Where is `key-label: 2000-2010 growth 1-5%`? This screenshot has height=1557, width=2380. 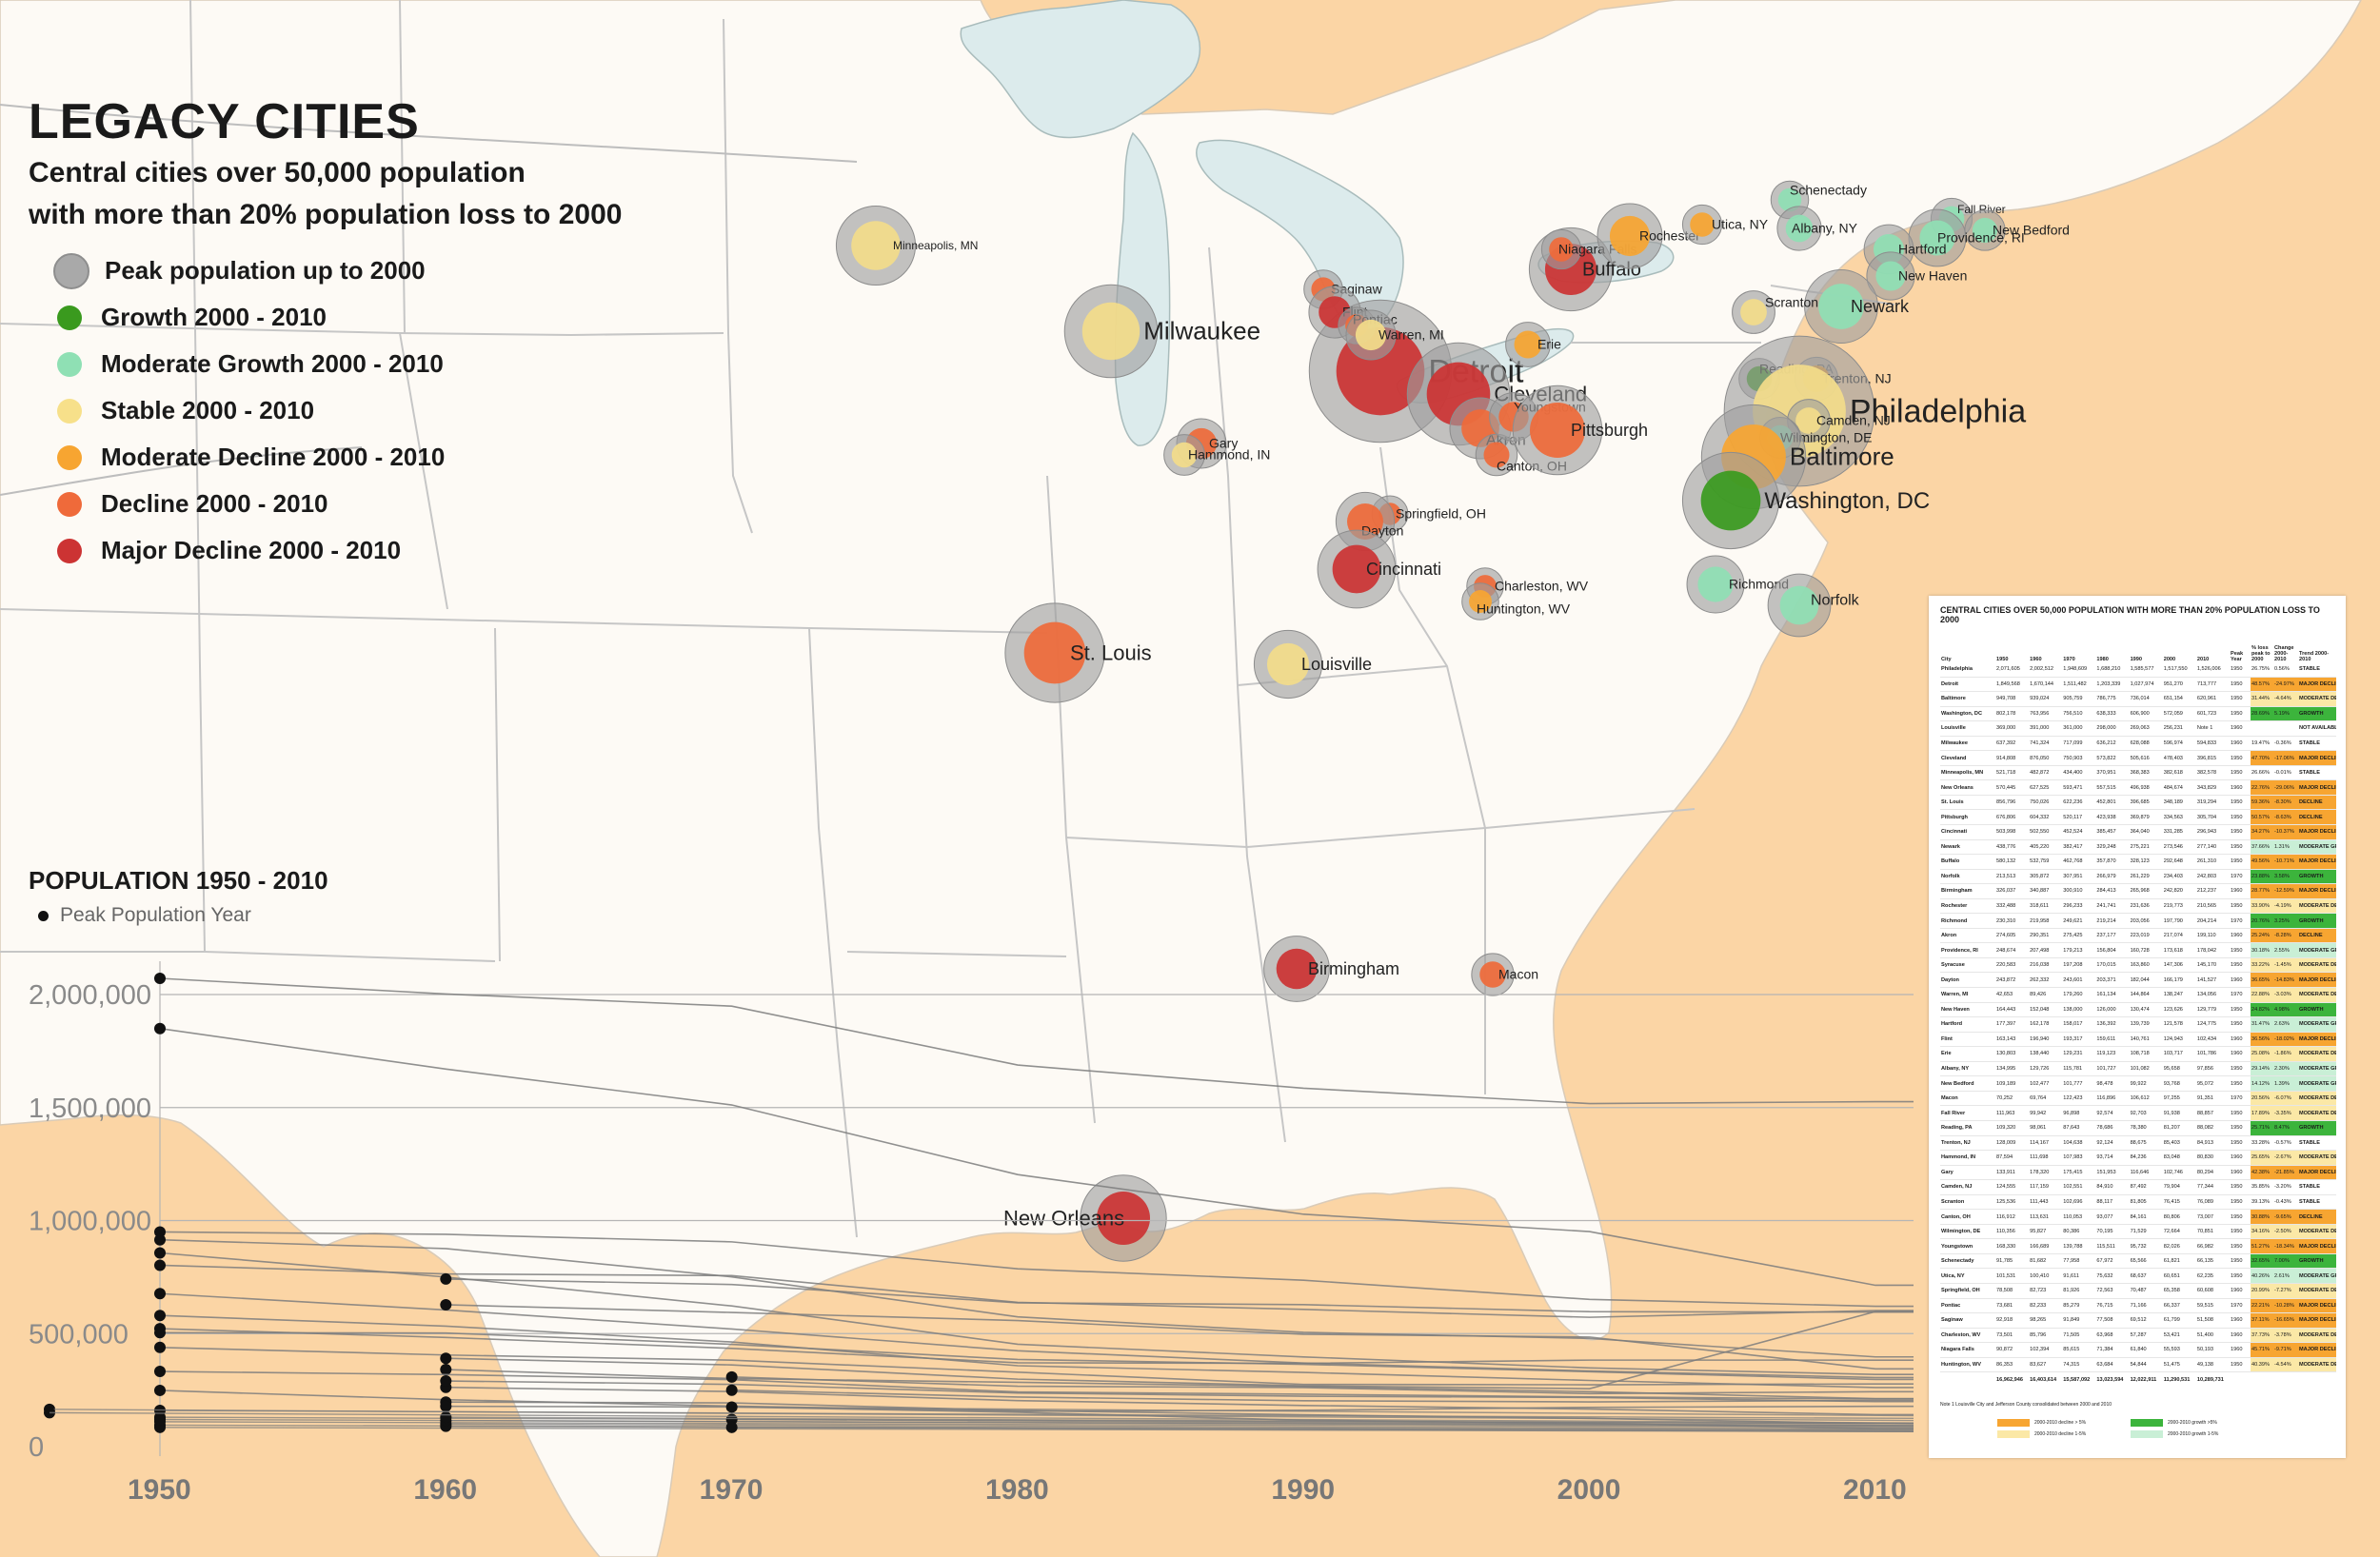 key-label: 2000-2010 growth 1-5% is located at coordinates (2193, 1433).